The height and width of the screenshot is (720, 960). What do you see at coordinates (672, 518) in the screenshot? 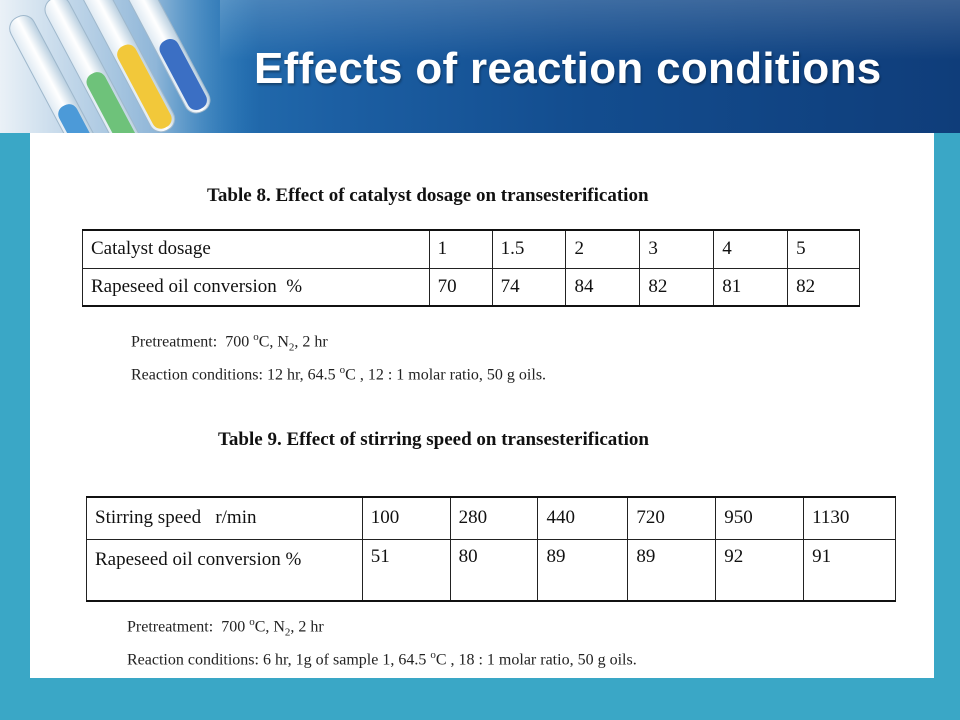
I see `table-cell: 720` at bounding box center [672, 518].